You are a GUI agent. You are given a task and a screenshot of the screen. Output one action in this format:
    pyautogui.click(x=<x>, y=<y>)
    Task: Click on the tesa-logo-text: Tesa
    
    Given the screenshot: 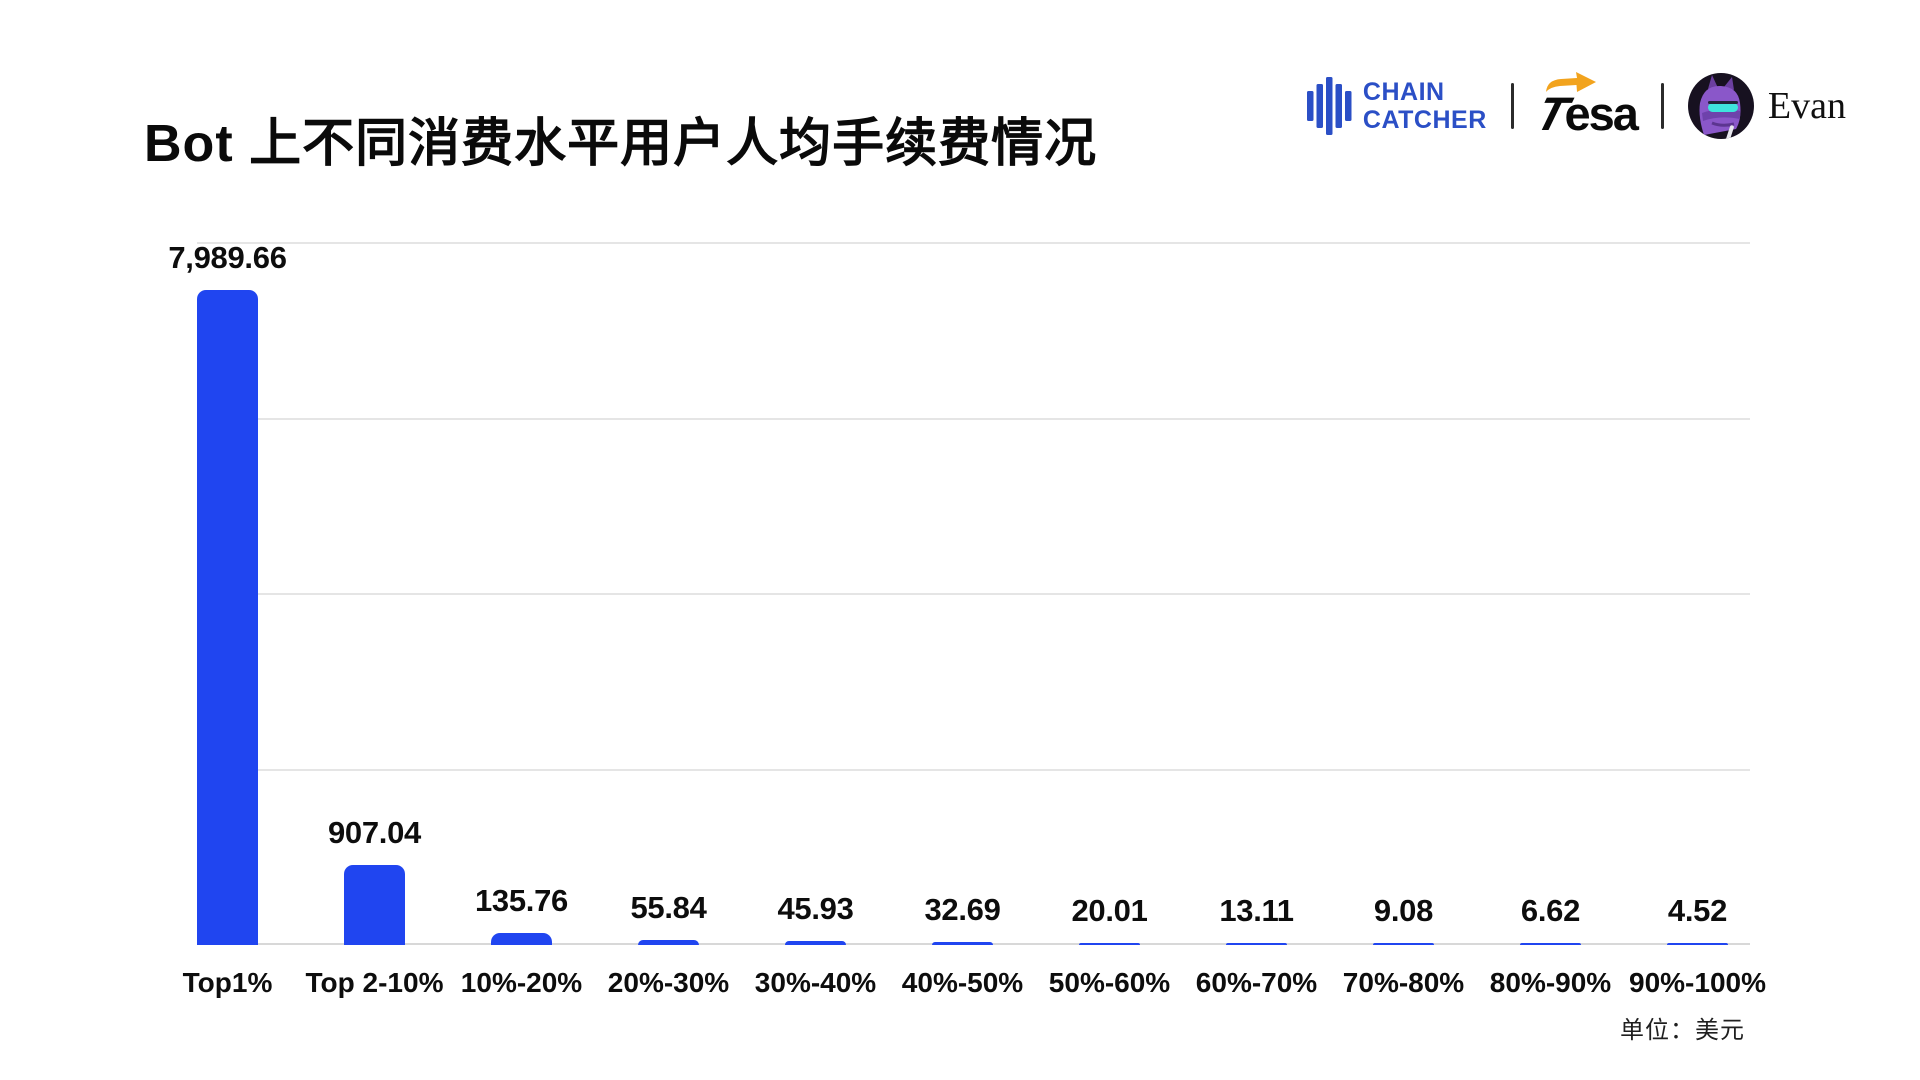 What is the action you would take?
    pyautogui.click(x=1584, y=113)
    